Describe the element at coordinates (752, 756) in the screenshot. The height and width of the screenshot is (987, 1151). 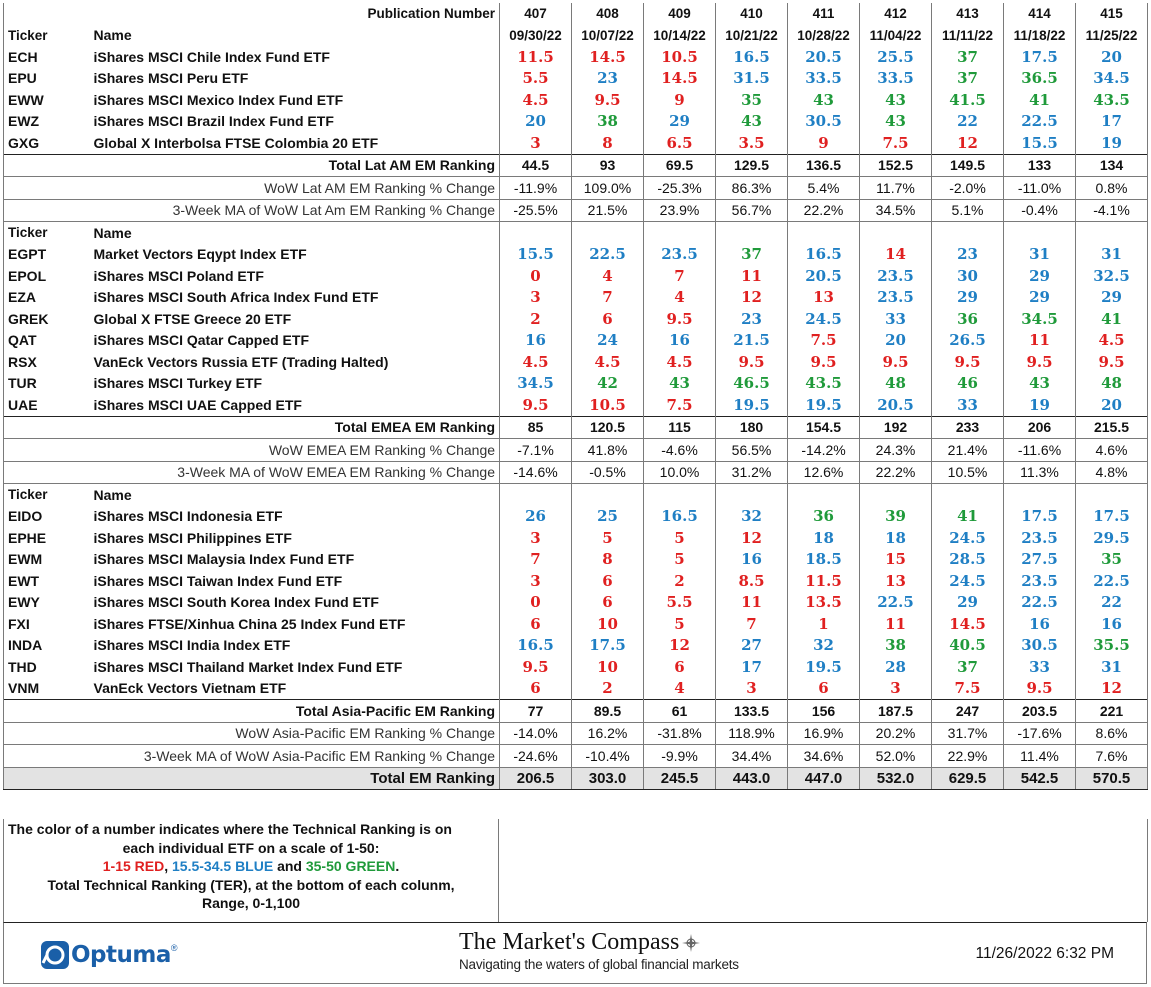
I see `three-week-ma-row-value: 34.4%` at that location.